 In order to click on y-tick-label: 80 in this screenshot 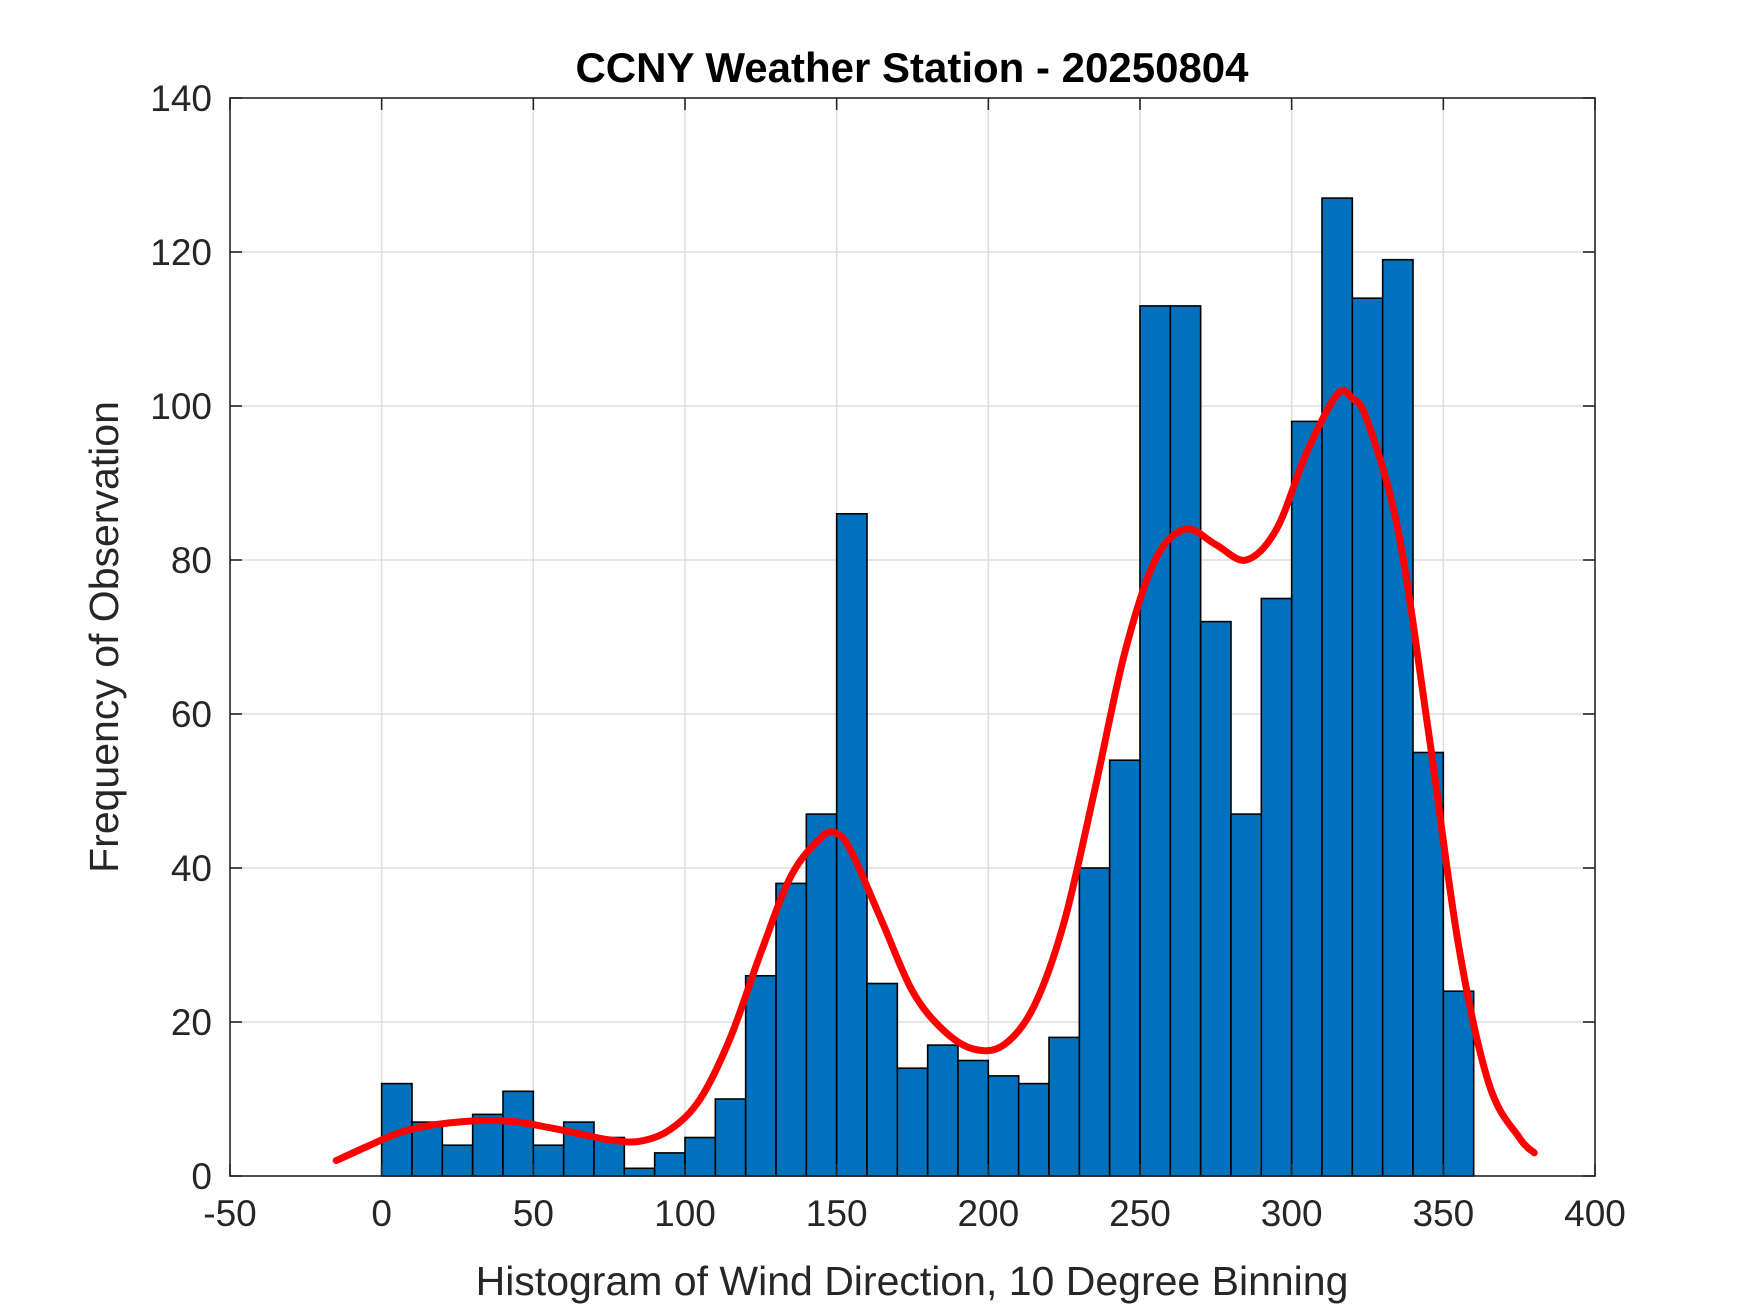, I will do `click(191, 560)`.